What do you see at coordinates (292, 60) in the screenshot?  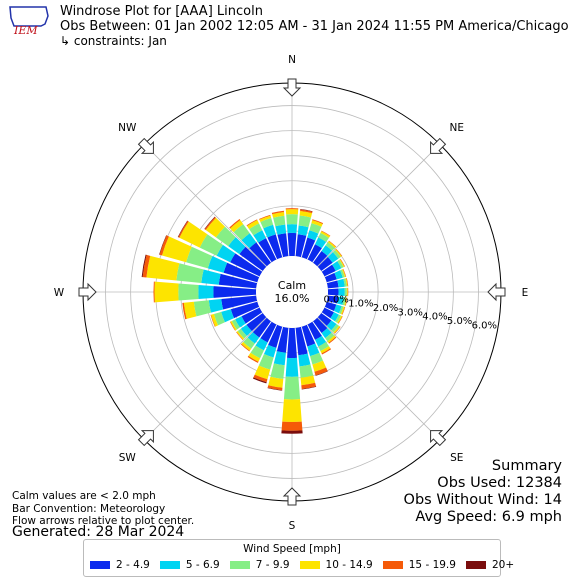 I see `compass-label: N` at bounding box center [292, 60].